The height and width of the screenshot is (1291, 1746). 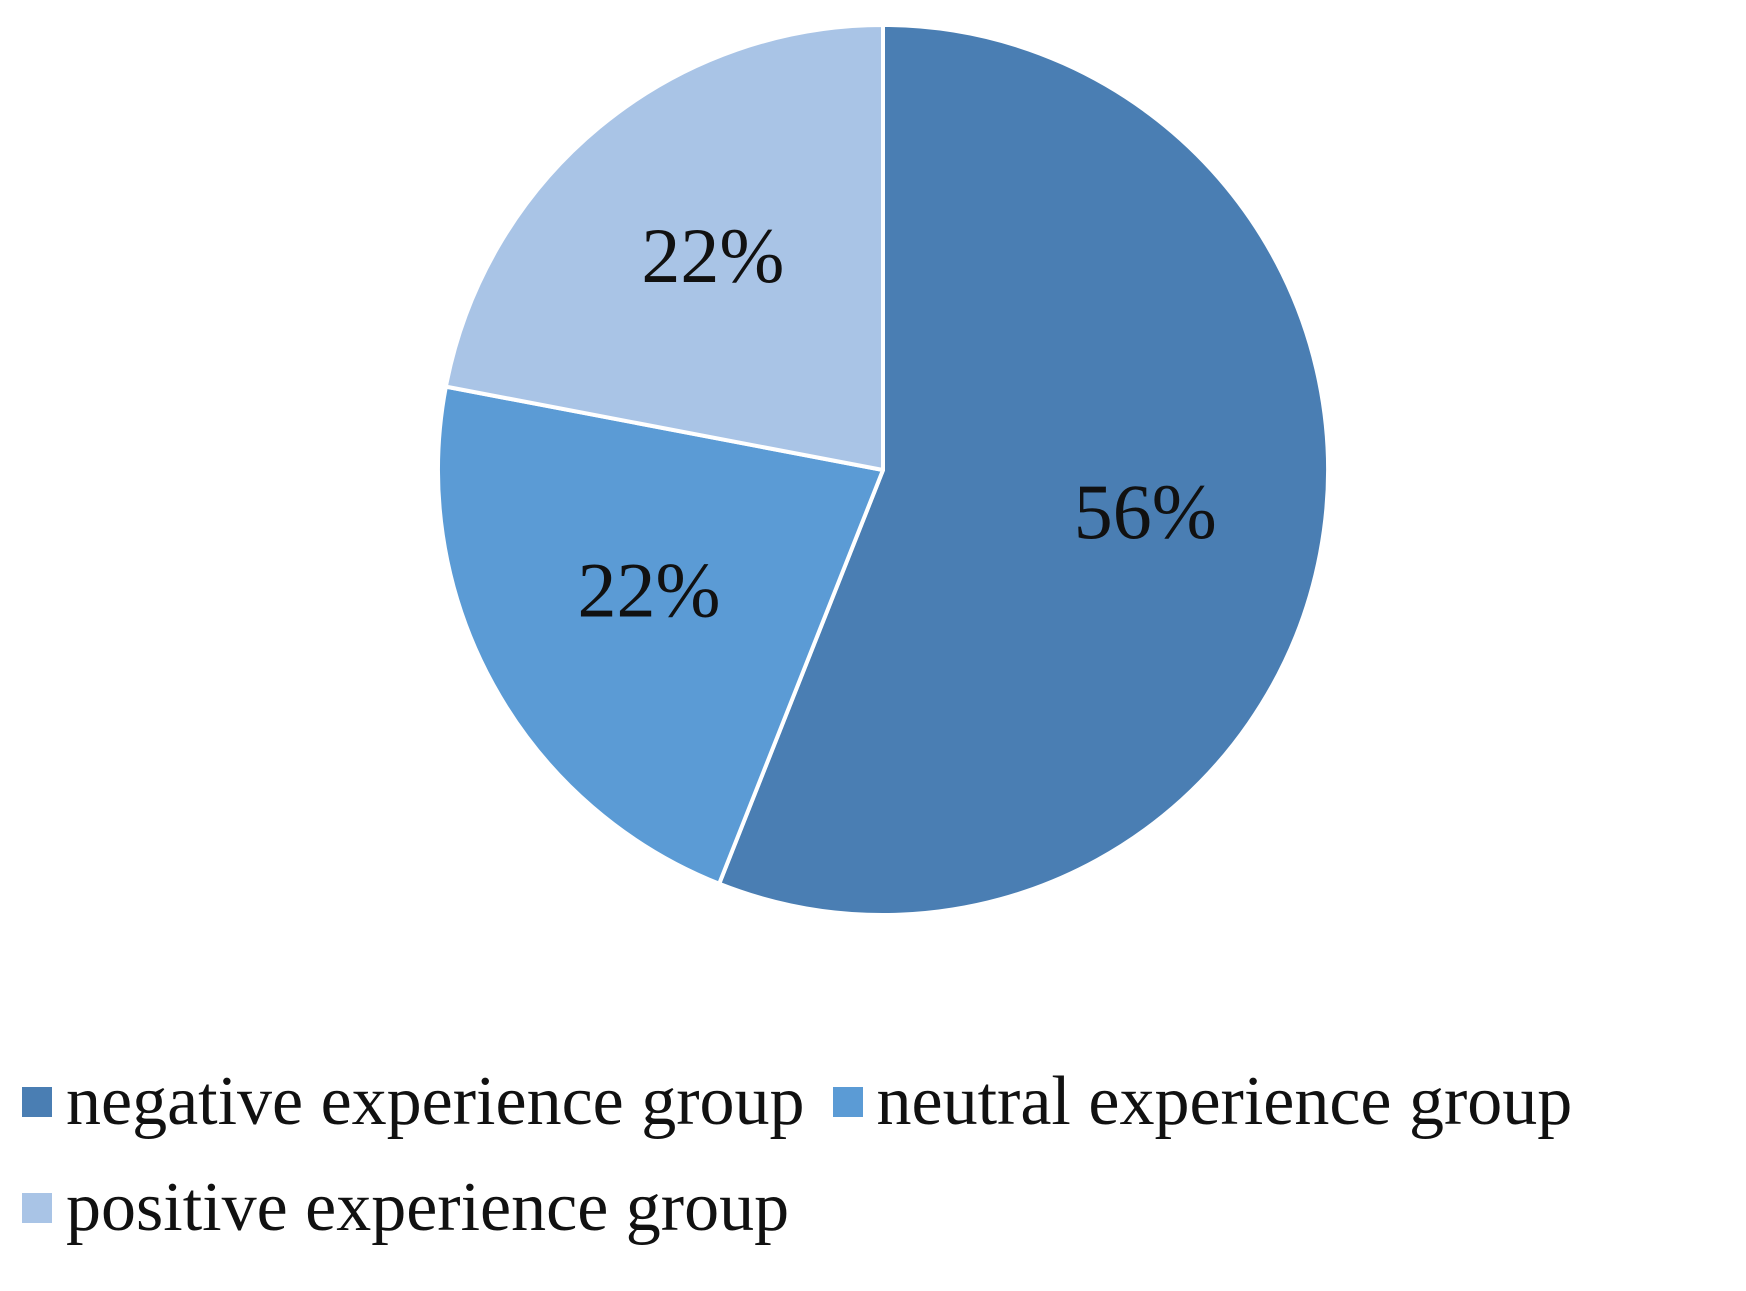 I want to click on pie-data-labels: 56% 22% 22%, so click(x=897, y=422).